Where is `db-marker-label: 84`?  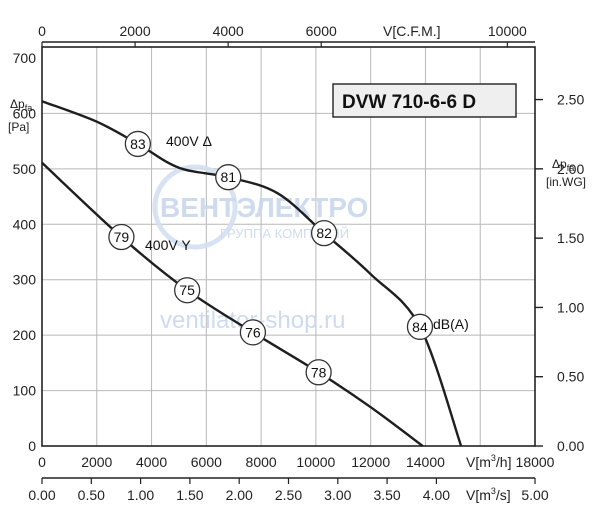 db-marker-label: 84 is located at coordinates (420, 327).